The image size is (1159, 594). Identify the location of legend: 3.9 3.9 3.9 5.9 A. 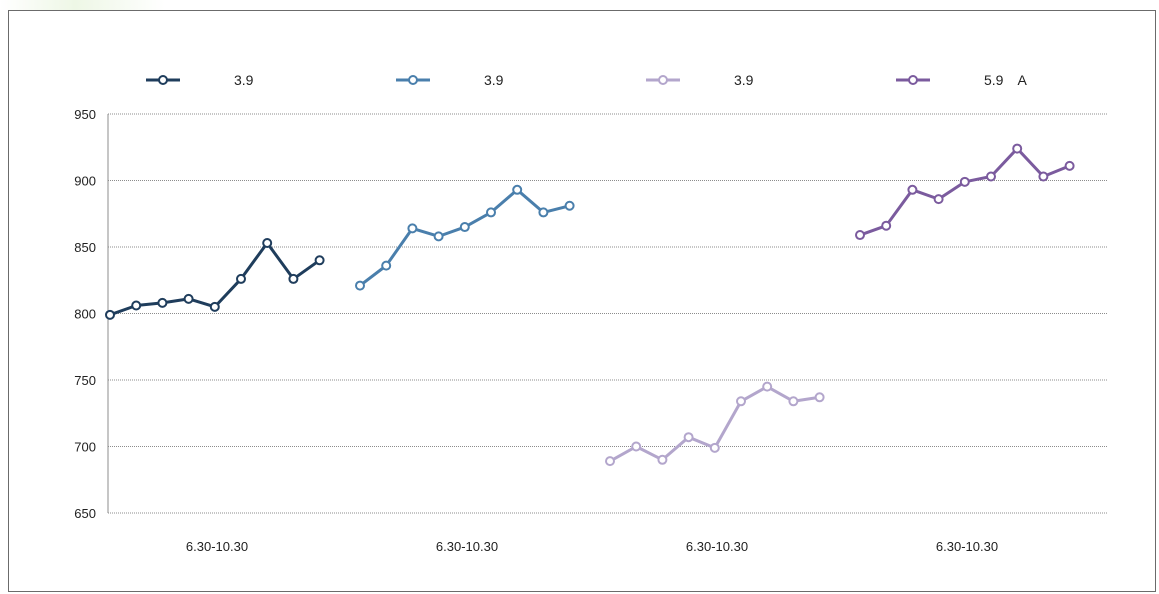
(586, 80).